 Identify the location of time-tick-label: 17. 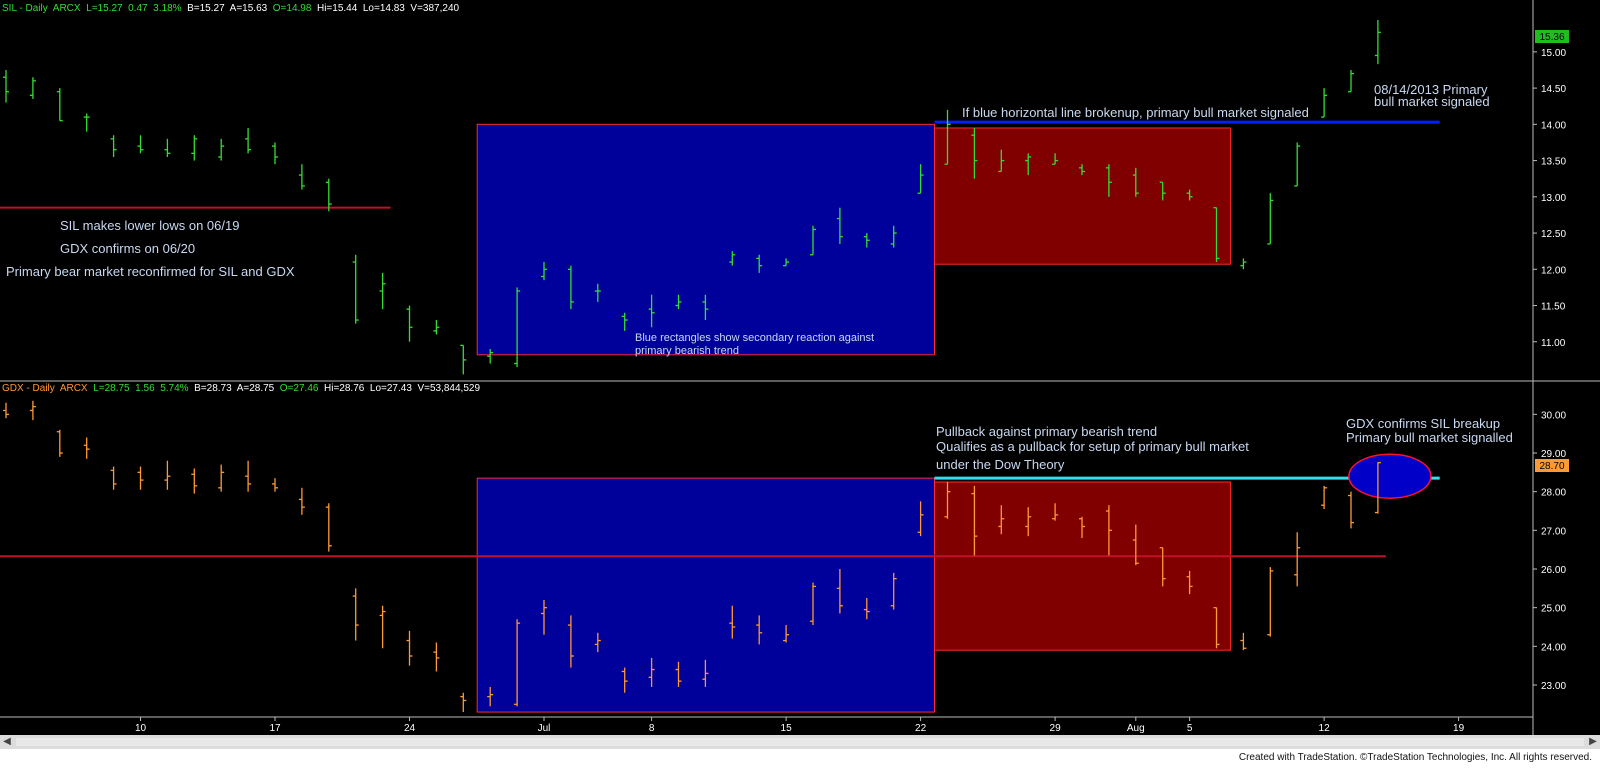
(275, 728).